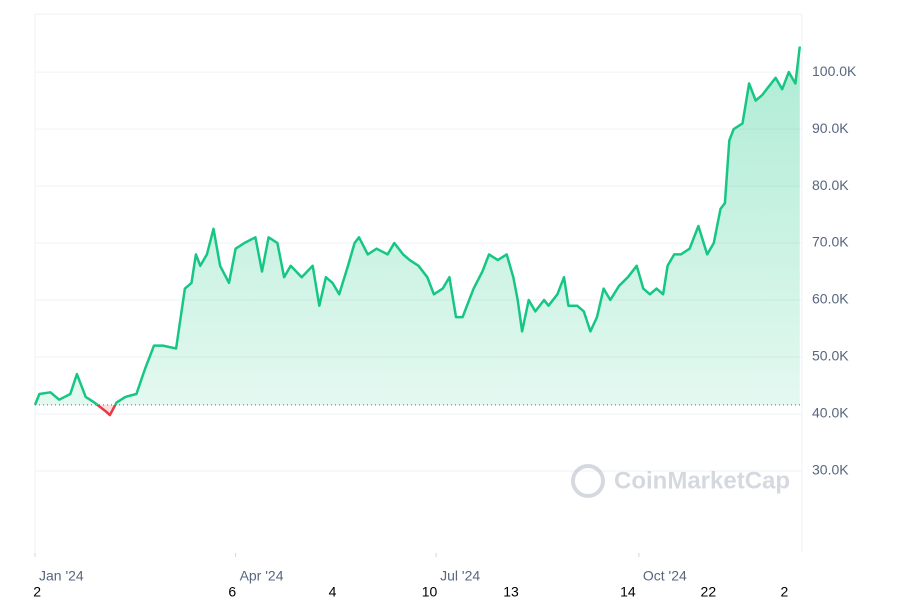 This screenshot has width=900, height=600. What do you see at coordinates (709, 592) in the screenshot?
I see `x-tick-label-secondary: 22` at bounding box center [709, 592].